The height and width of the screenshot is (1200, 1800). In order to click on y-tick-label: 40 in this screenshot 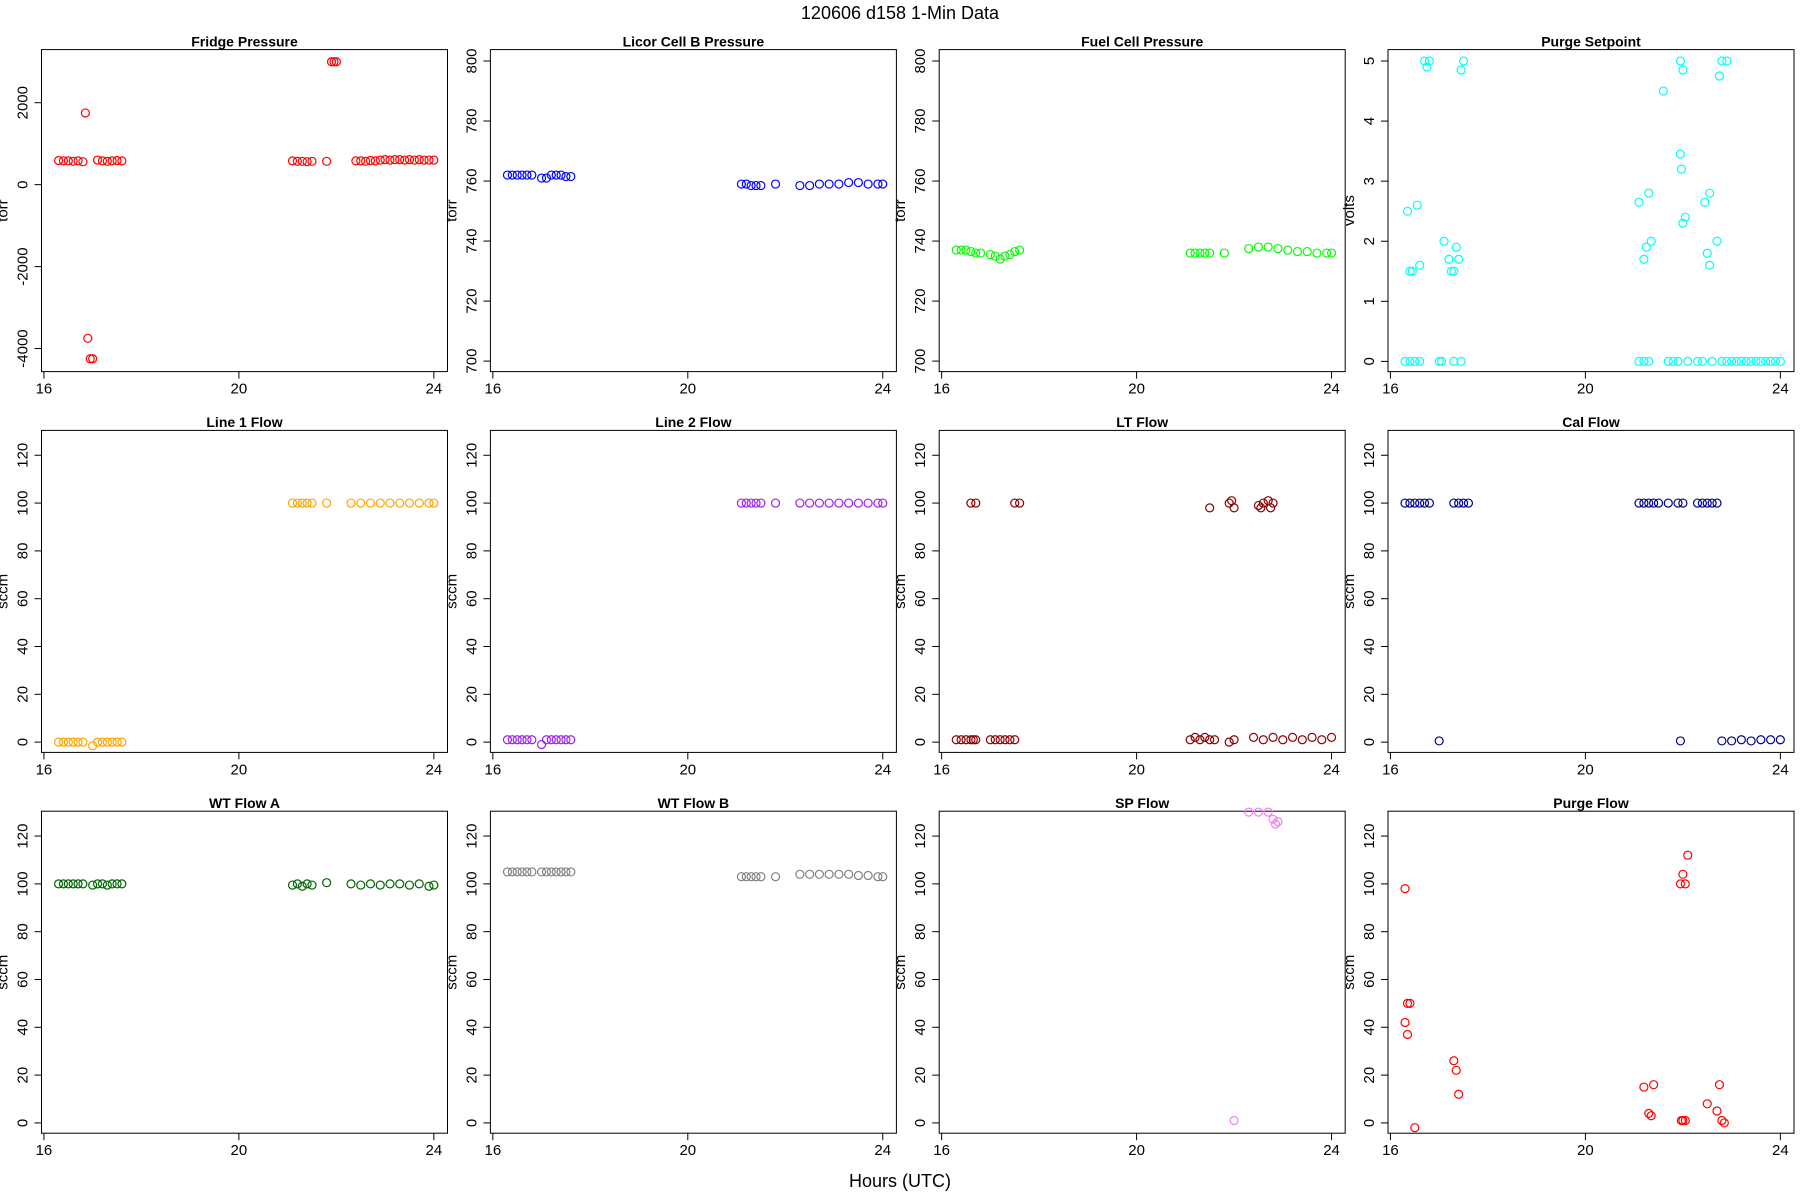, I will do `click(920, 646)`.